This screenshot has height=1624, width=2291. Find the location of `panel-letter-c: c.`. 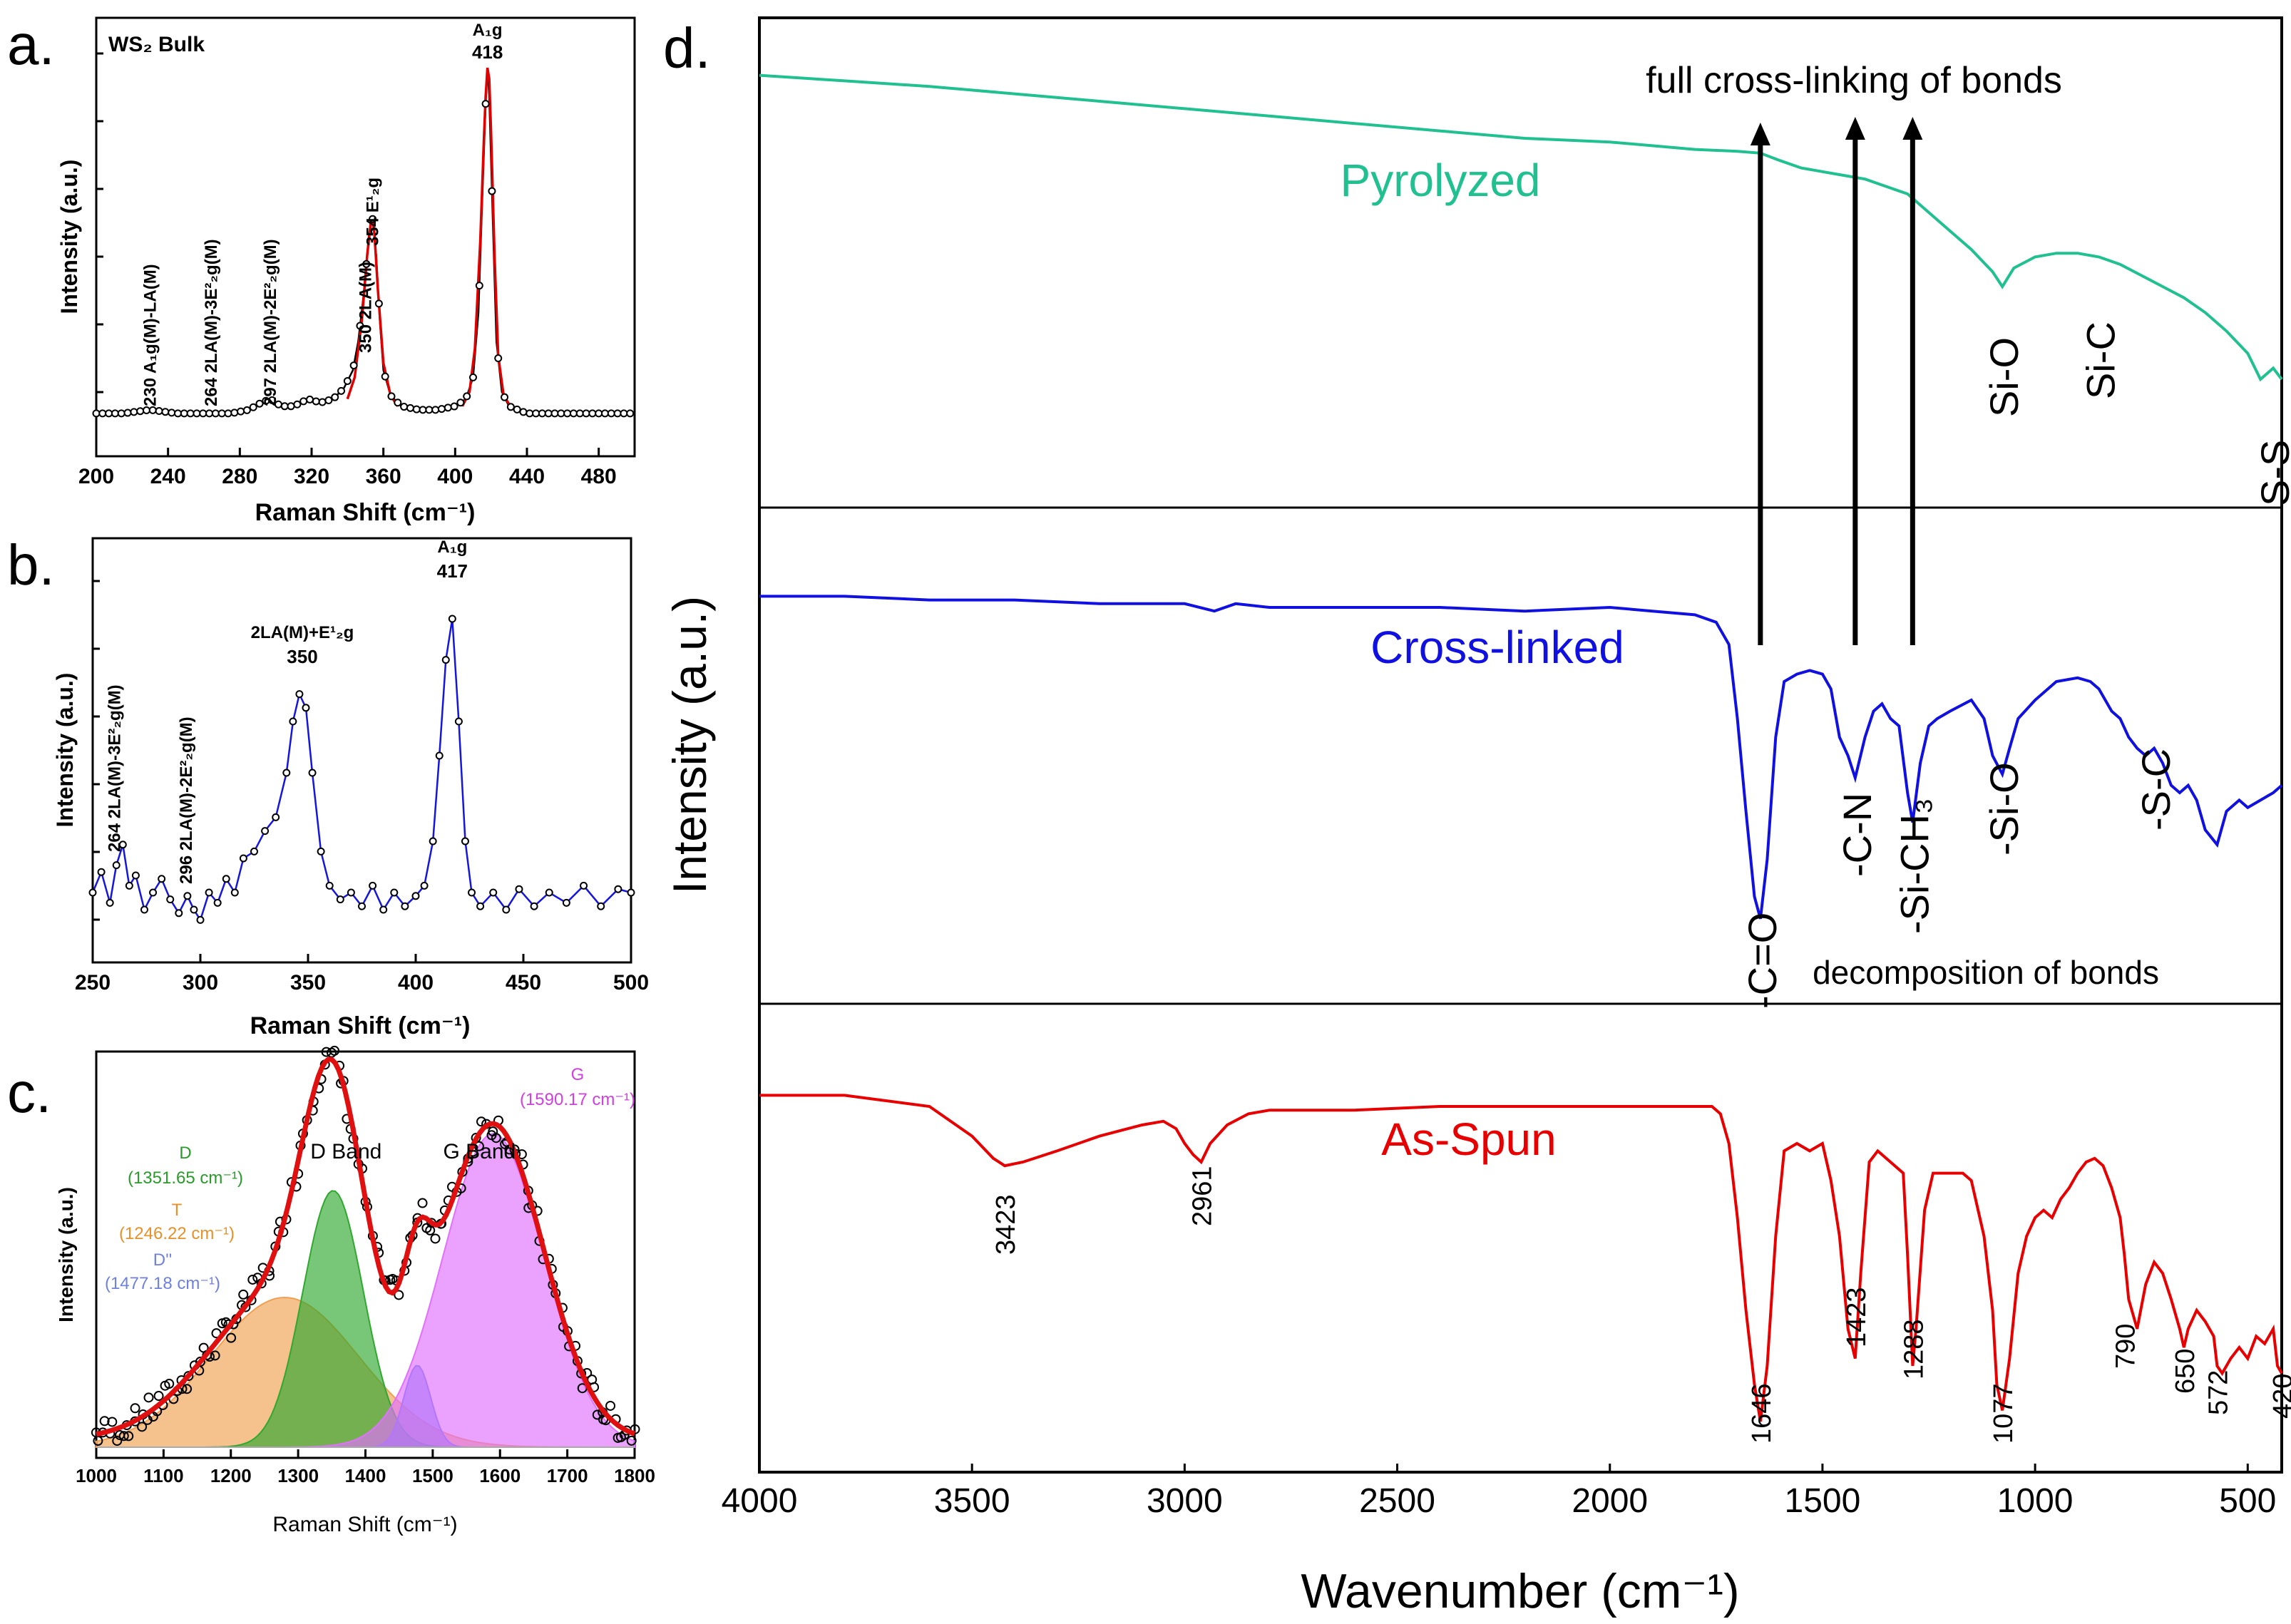

panel-letter-c: c. is located at coordinates (29, 1092).